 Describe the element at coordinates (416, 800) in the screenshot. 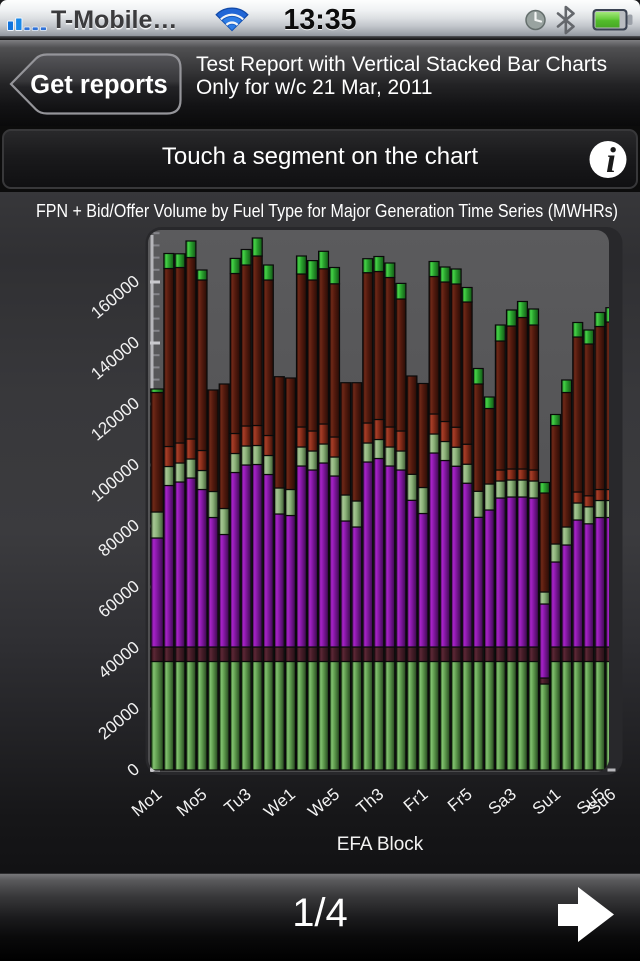

I see `svg-text: Fr1` at that location.